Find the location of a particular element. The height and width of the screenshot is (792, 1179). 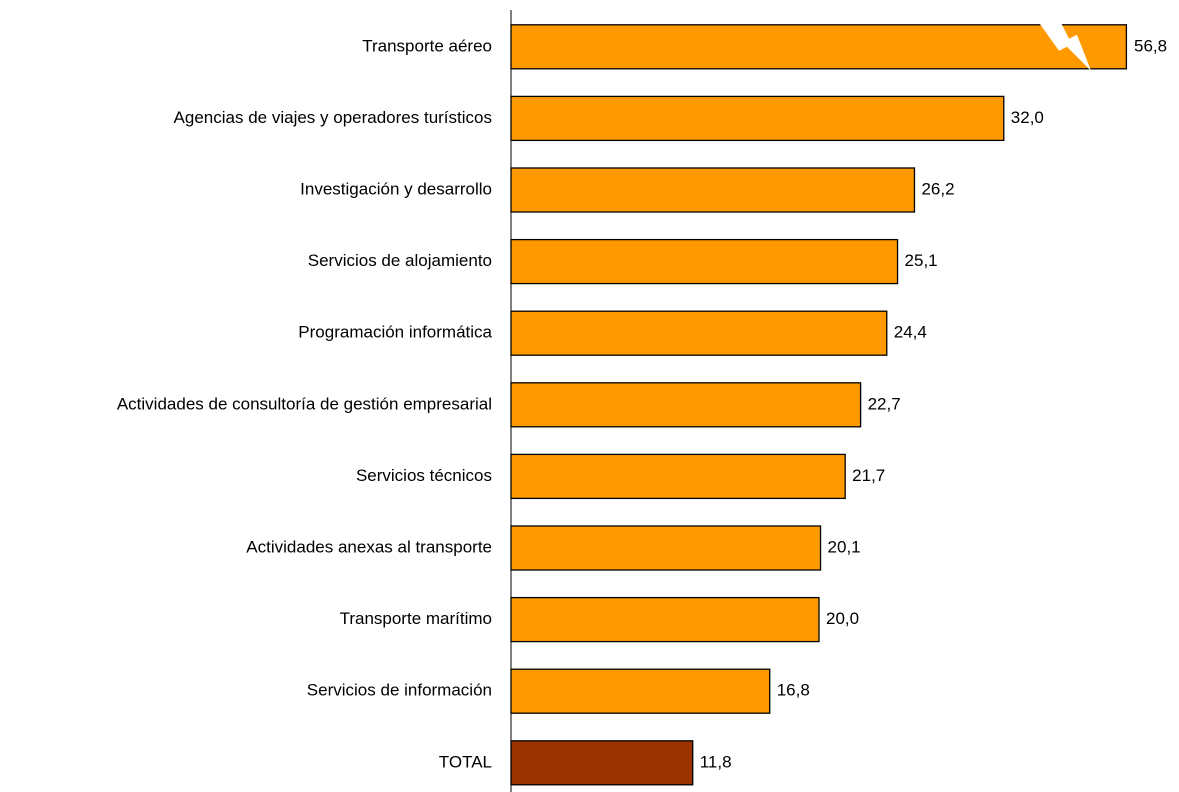

value-label: 26,2 is located at coordinates (937, 188).